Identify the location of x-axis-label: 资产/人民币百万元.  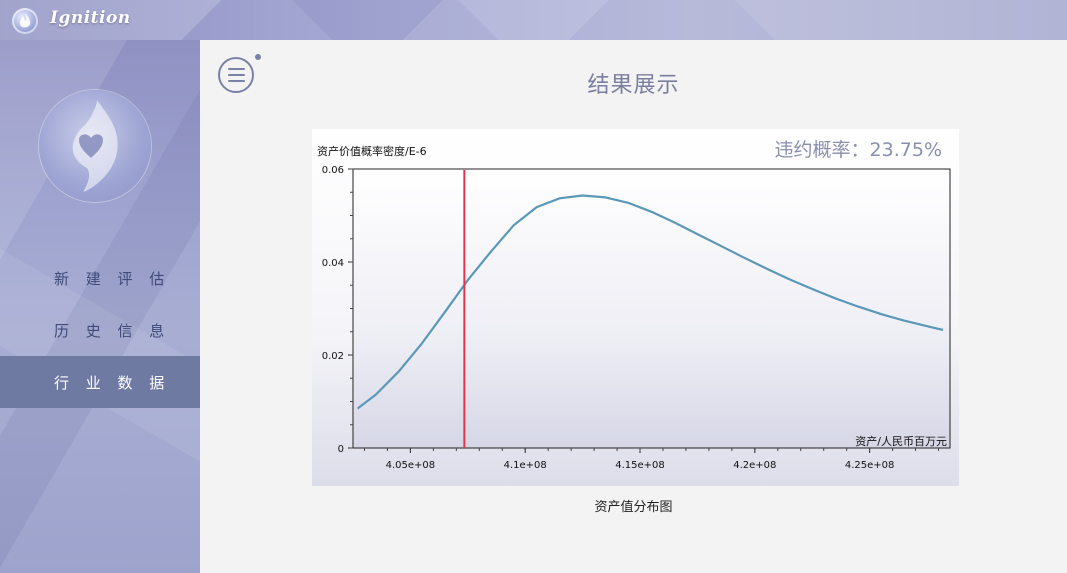
(901, 441).